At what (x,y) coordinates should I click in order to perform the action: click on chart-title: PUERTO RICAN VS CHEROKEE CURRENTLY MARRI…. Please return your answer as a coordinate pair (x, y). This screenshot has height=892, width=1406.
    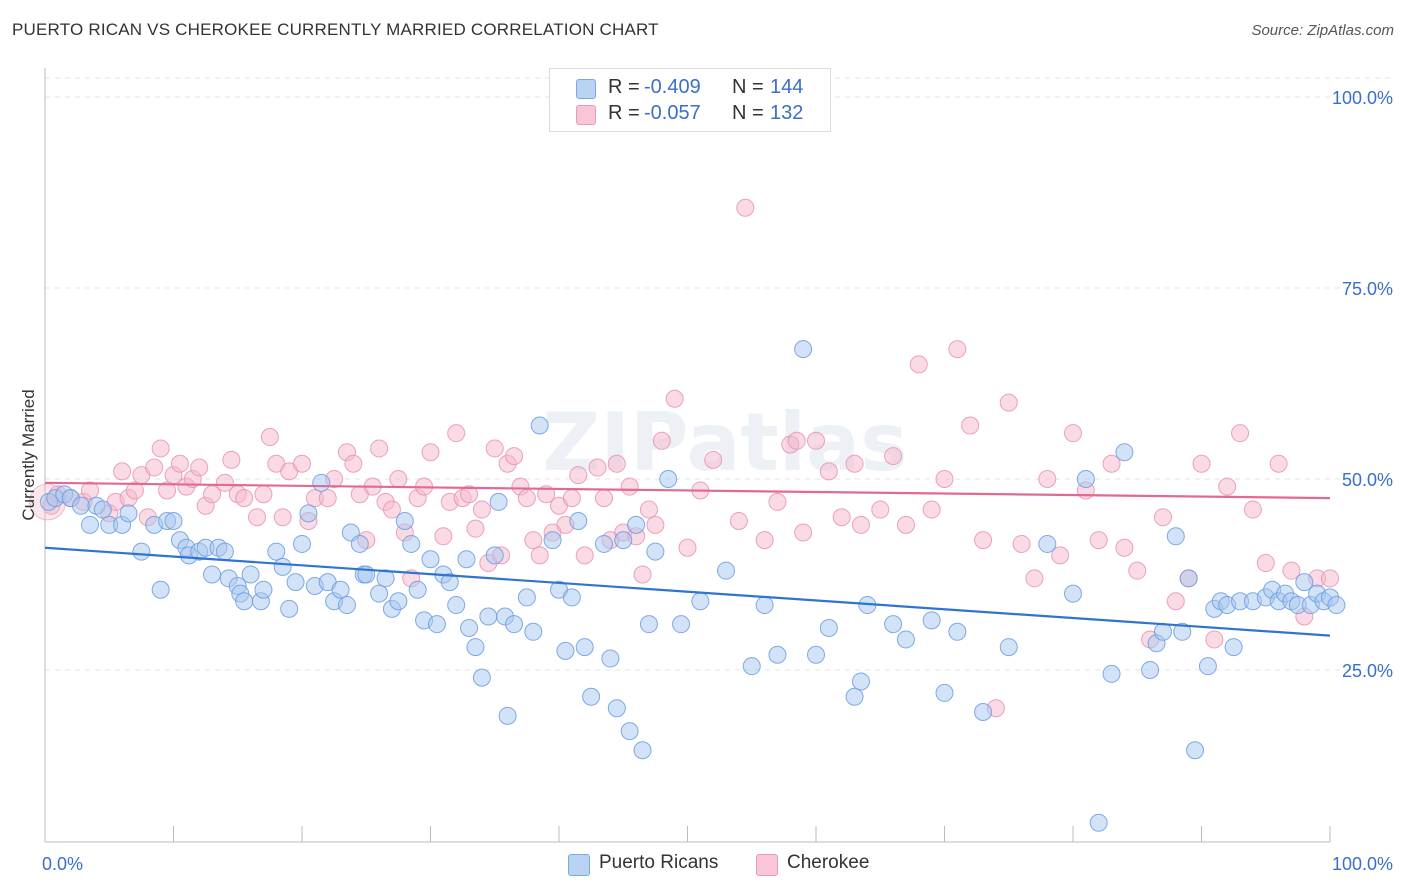
    Looking at the image, I should click on (335, 29).